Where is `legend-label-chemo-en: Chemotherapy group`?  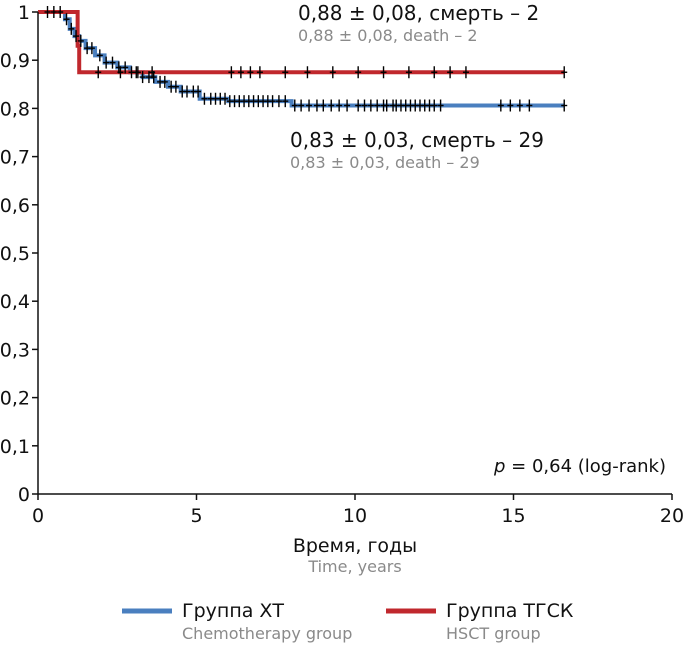 legend-label-chemo-en: Chemotherapy group is located at coordinates (267, 633).